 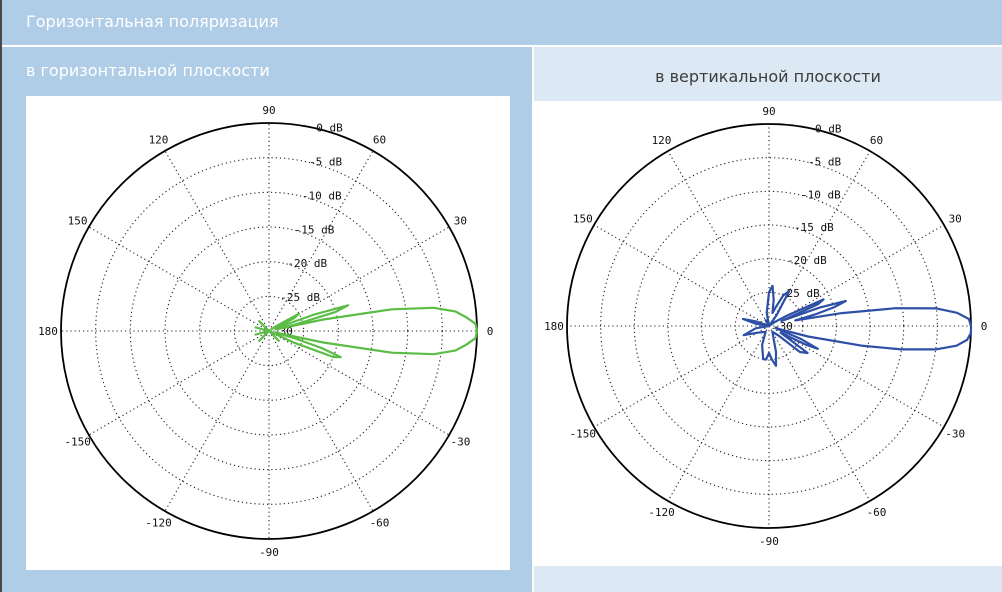 I want to click on vertical-plane-title: в вертикальной плоскости, so click(x=768, y=76).